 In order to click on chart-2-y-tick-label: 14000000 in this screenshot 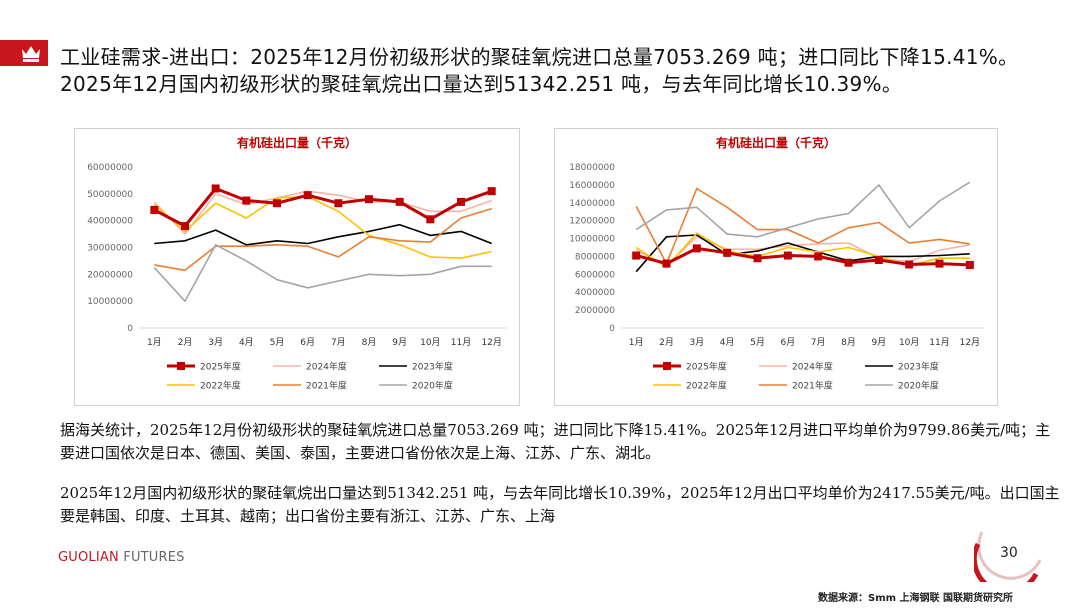, I will do `click(592, 204)`.